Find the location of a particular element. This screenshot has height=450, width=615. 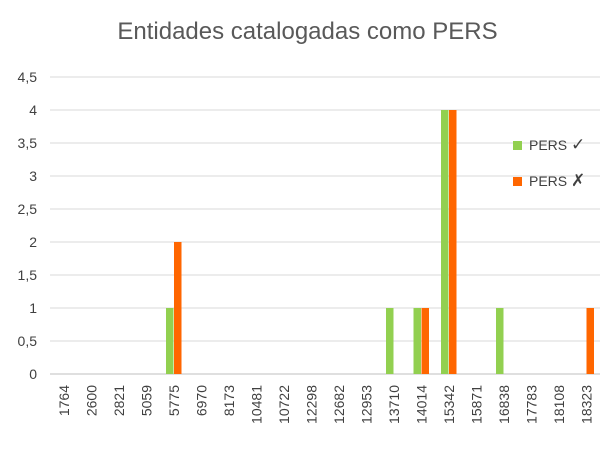

y-tick-label: 4 is located at coordinates (33, 110).